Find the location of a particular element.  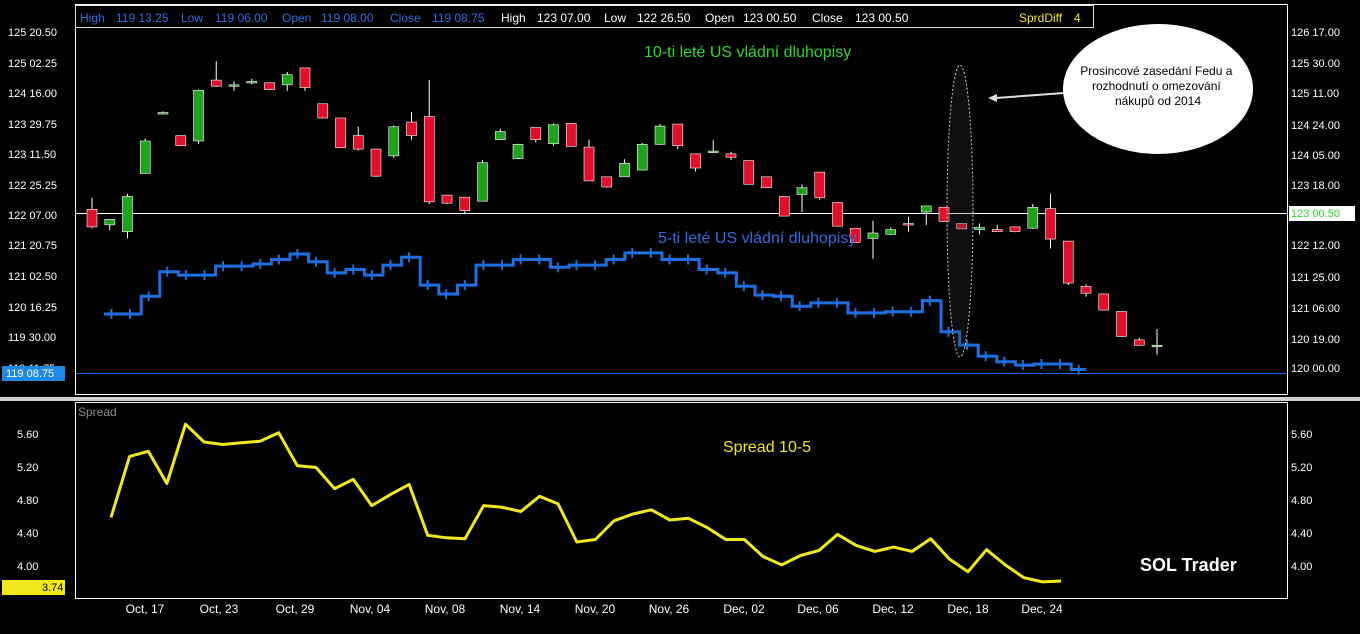

spread-title: Spread 10-5 is located at coordinates (767, 447).